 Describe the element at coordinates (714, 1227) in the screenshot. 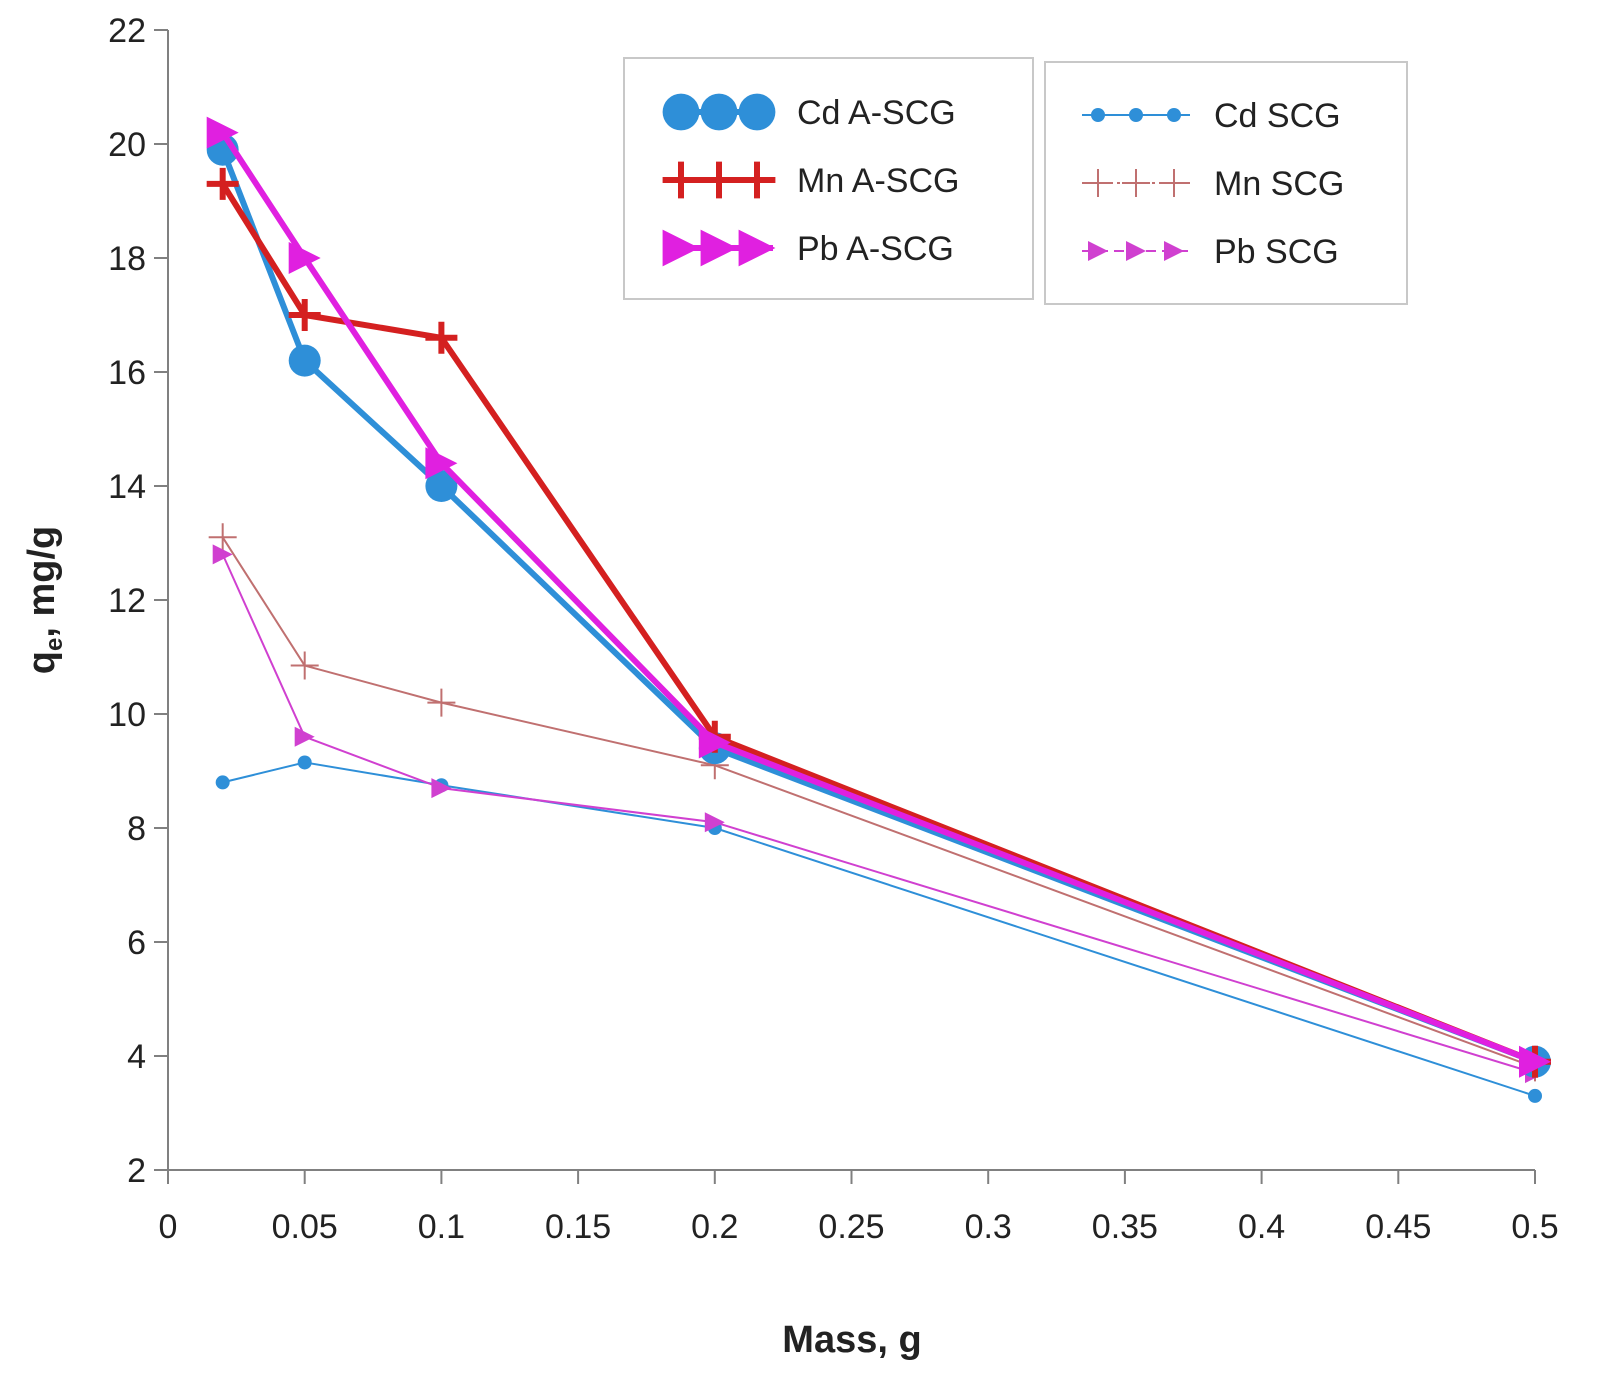

I see `x-tick-label: 0.2` at that location.